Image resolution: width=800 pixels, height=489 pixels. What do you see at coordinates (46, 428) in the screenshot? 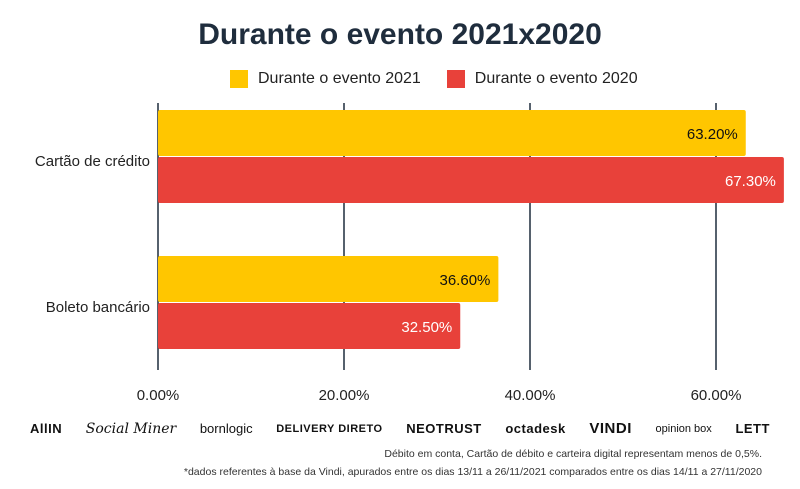
I see `allin-logo: AllIN` at bounding box center [46, 428].